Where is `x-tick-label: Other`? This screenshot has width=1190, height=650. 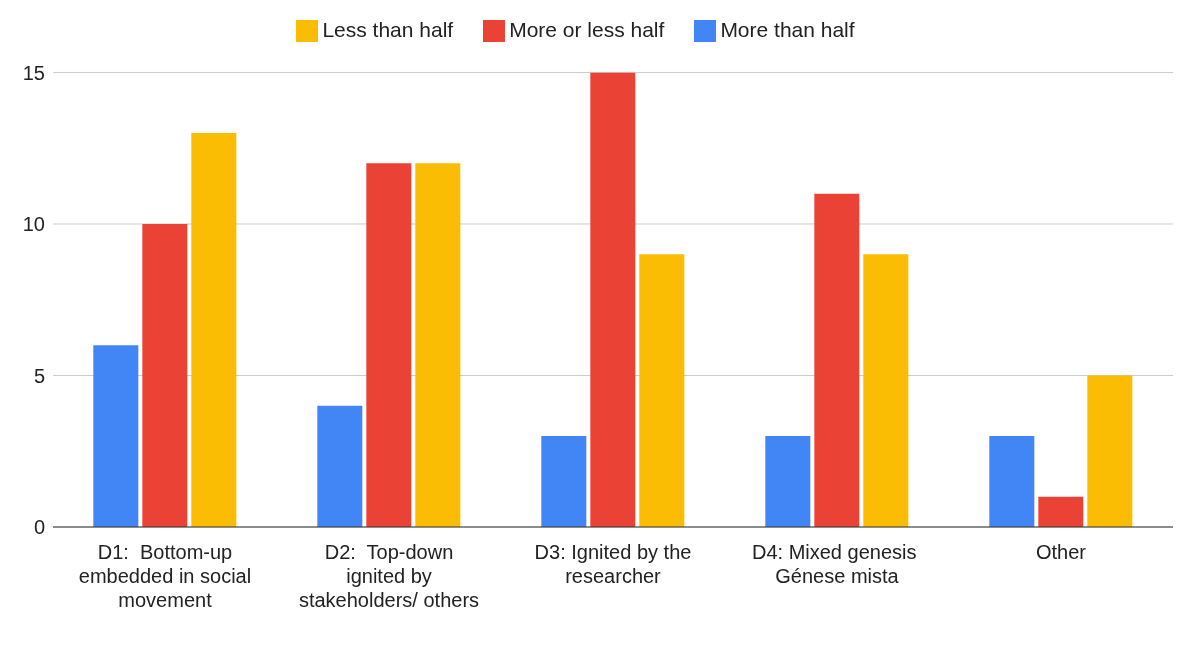
x-tick-label: Other is located at coordinates (1061, 552).